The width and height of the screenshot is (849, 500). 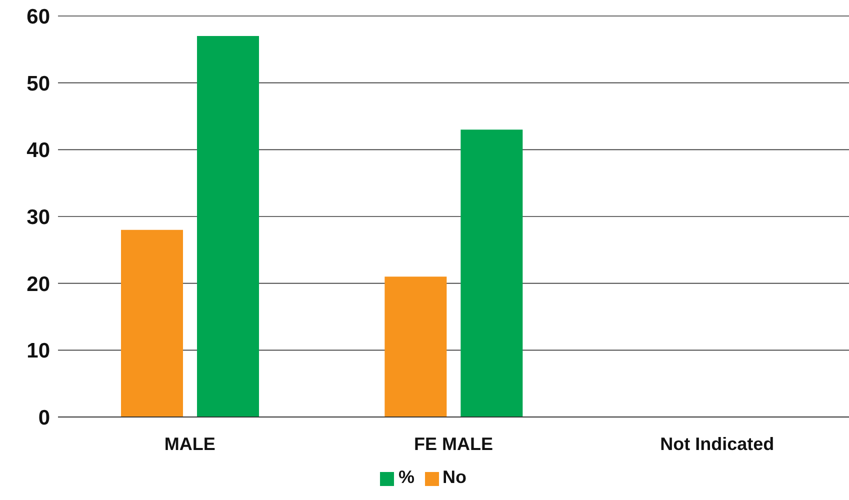 I want to click on y-tick-label: 0, so click(x=44, y=418).